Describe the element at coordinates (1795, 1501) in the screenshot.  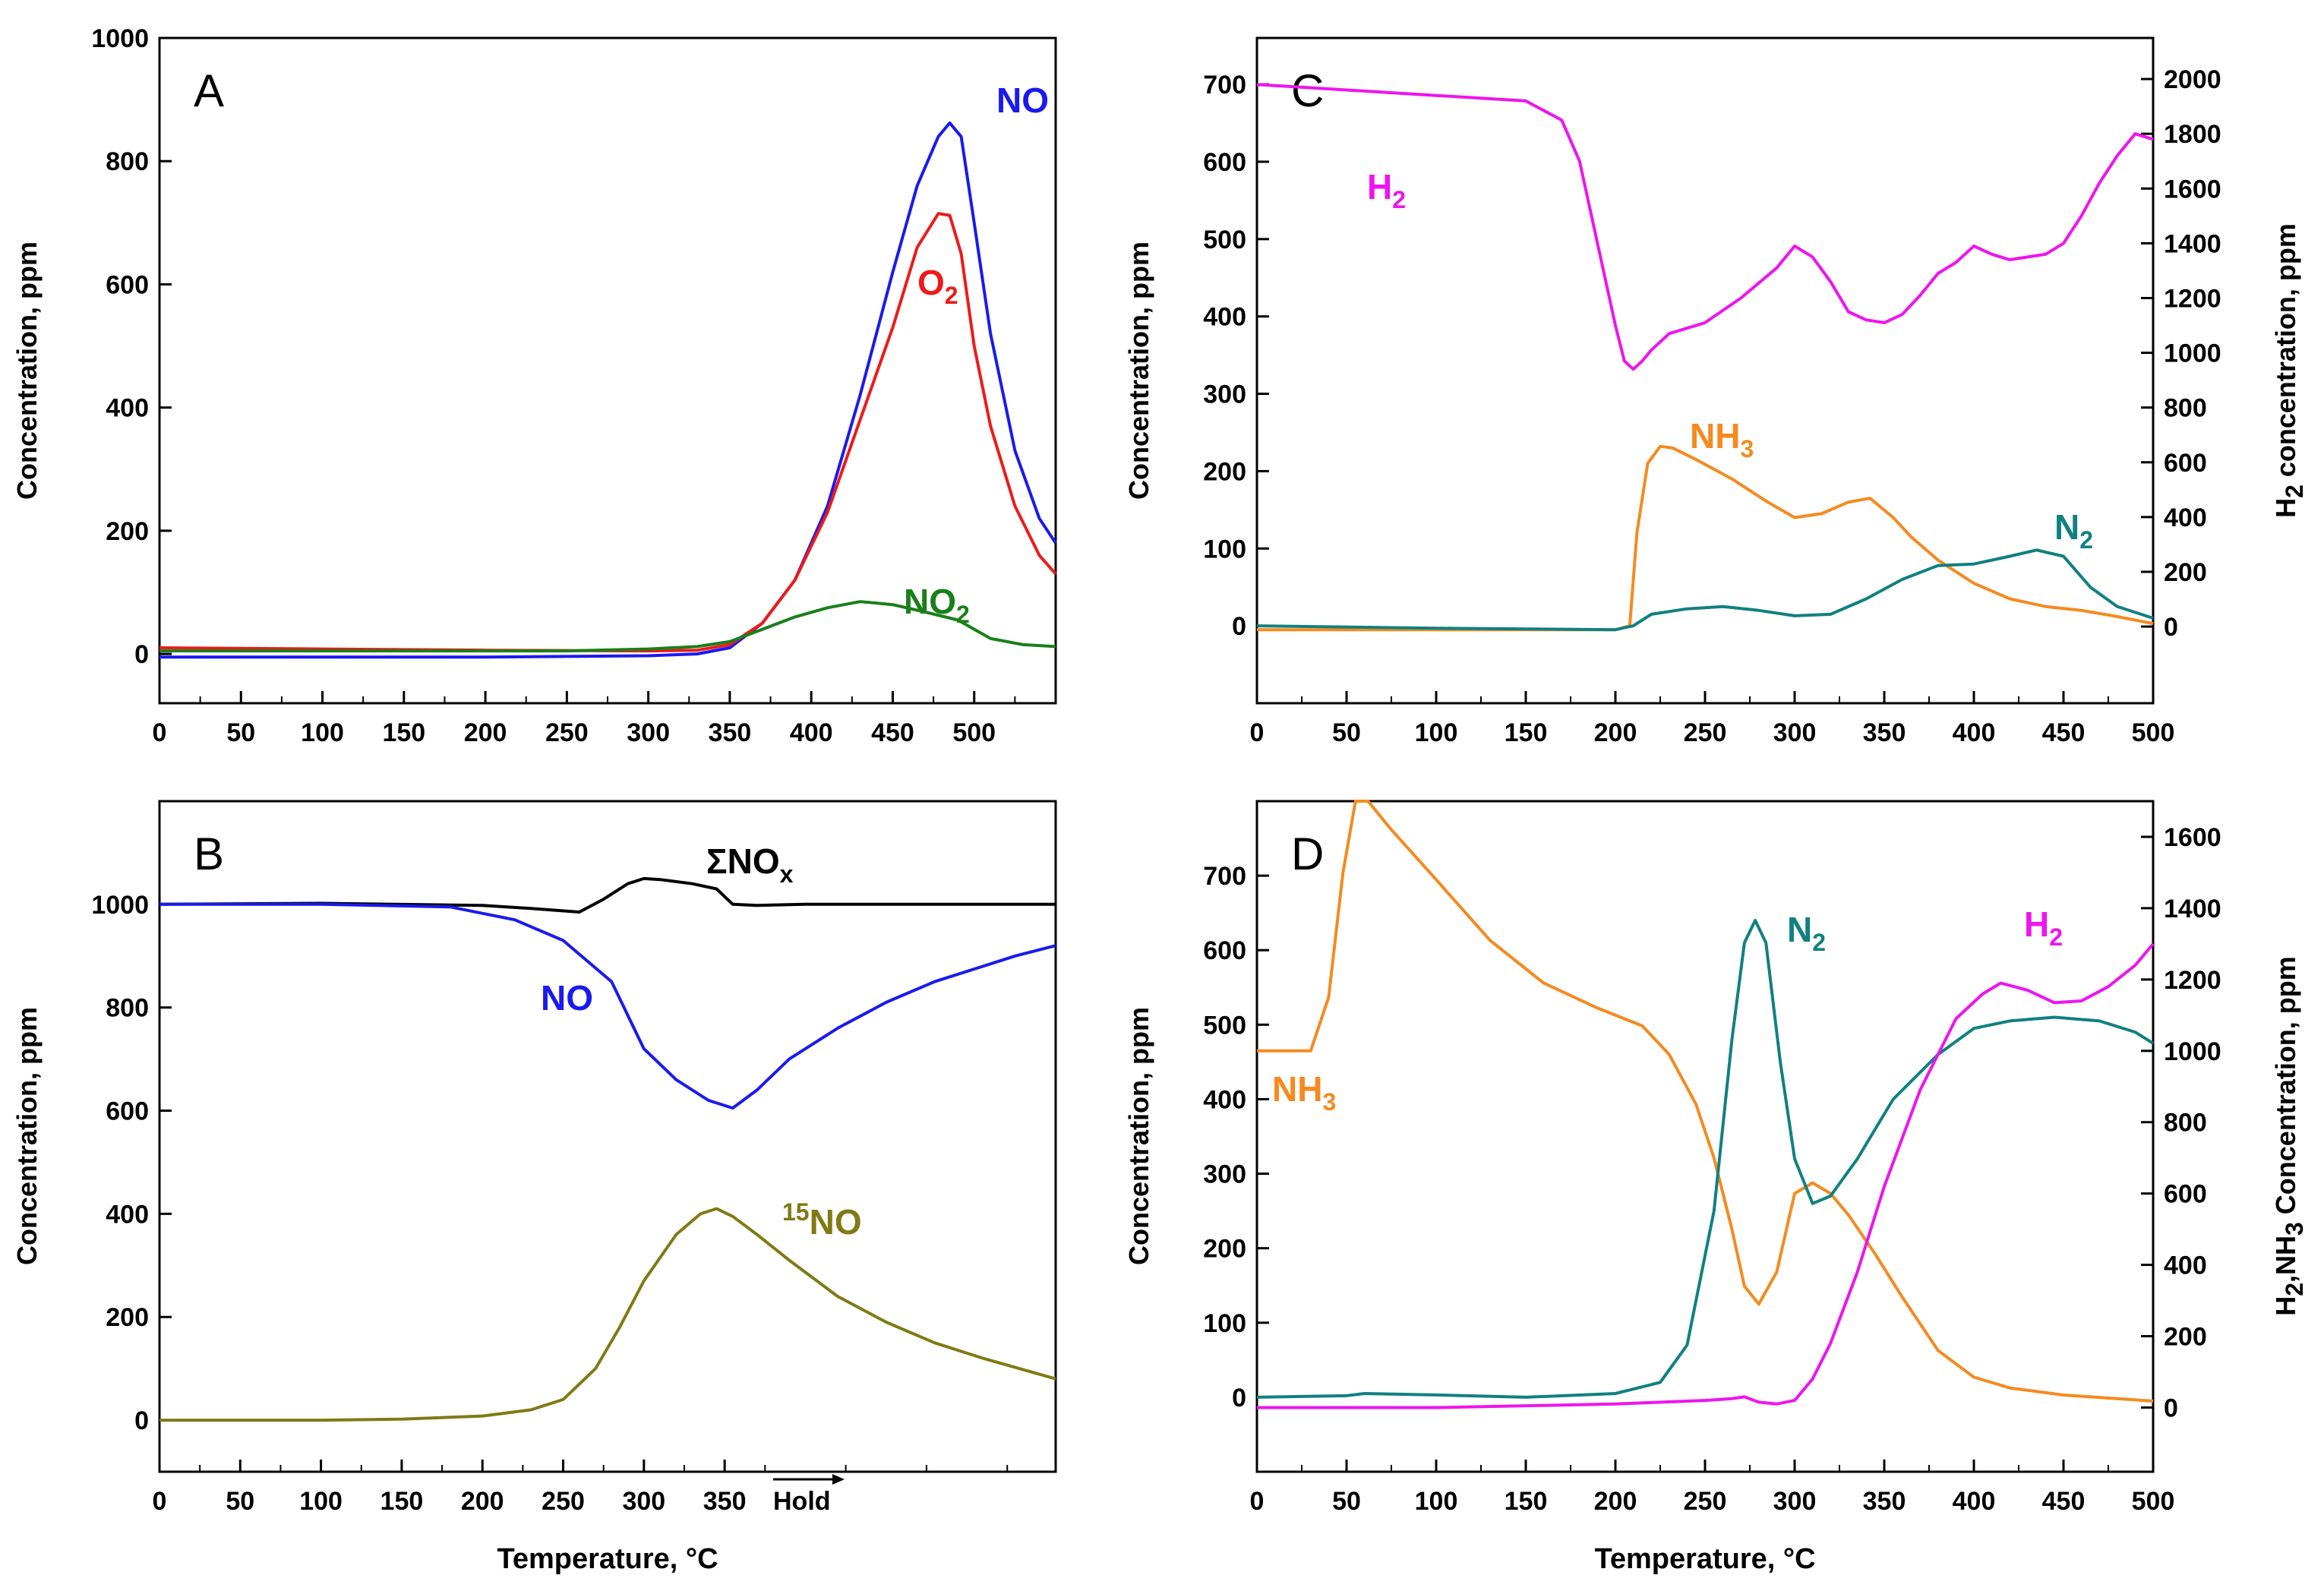
I see `panel-d-x-tick-label: 300` at that location.